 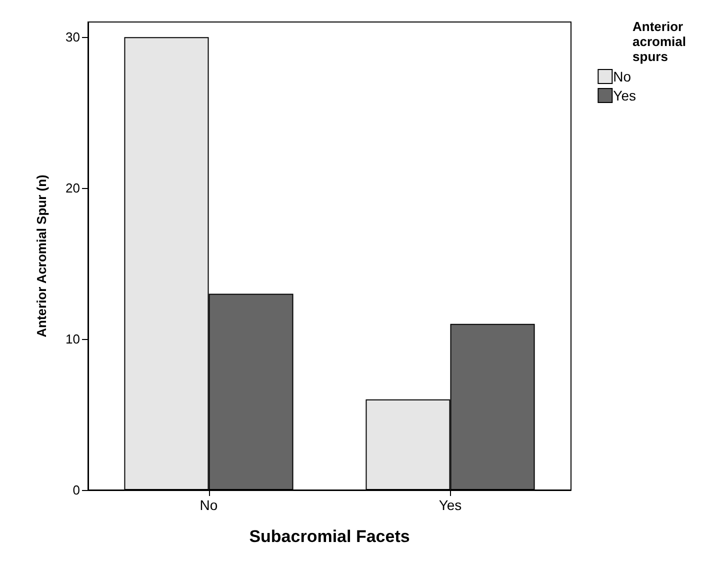 What do you see at coordinates (73, 339) in the screenshot?
I see `y-tick-label: 10` at bounding box center [73, 339].